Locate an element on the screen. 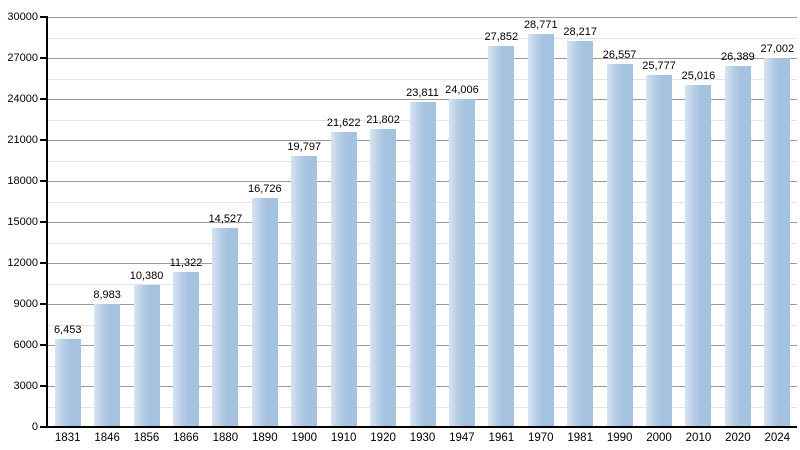  bar-slot: 8,983 is located at coordinates (106, 222).